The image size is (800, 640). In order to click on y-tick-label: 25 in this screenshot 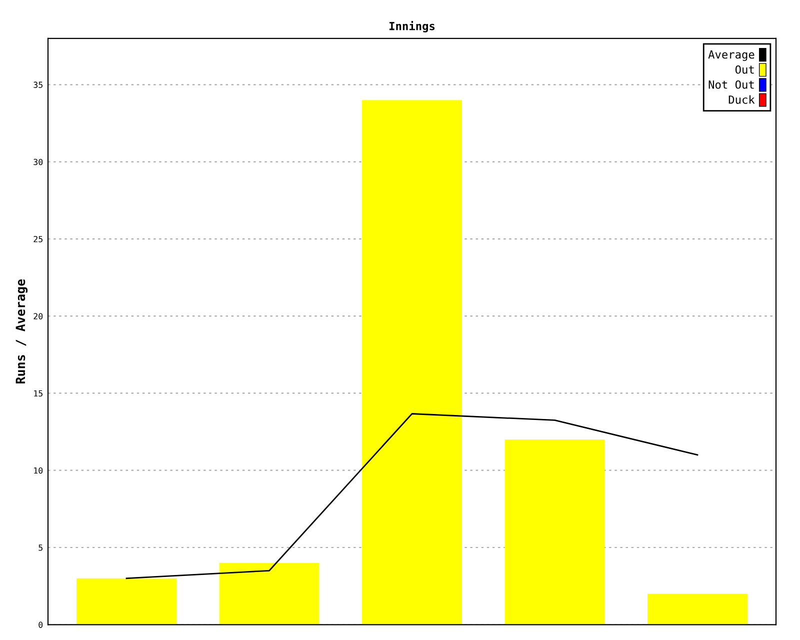, I will do `click(38, 239)`.